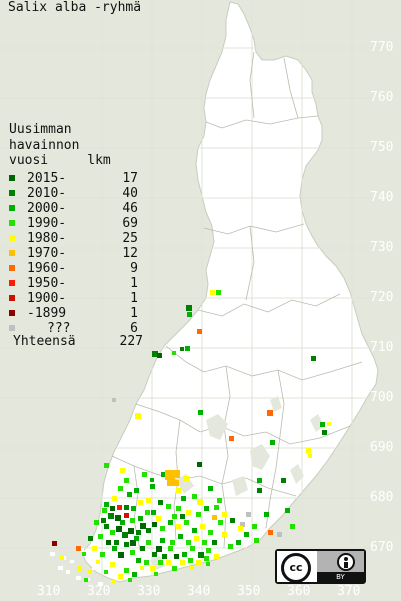  What do you see at coordinates (382, 547) in the screenshot?
I see `y-tick-label: 670` at bounding box center [382, 547].